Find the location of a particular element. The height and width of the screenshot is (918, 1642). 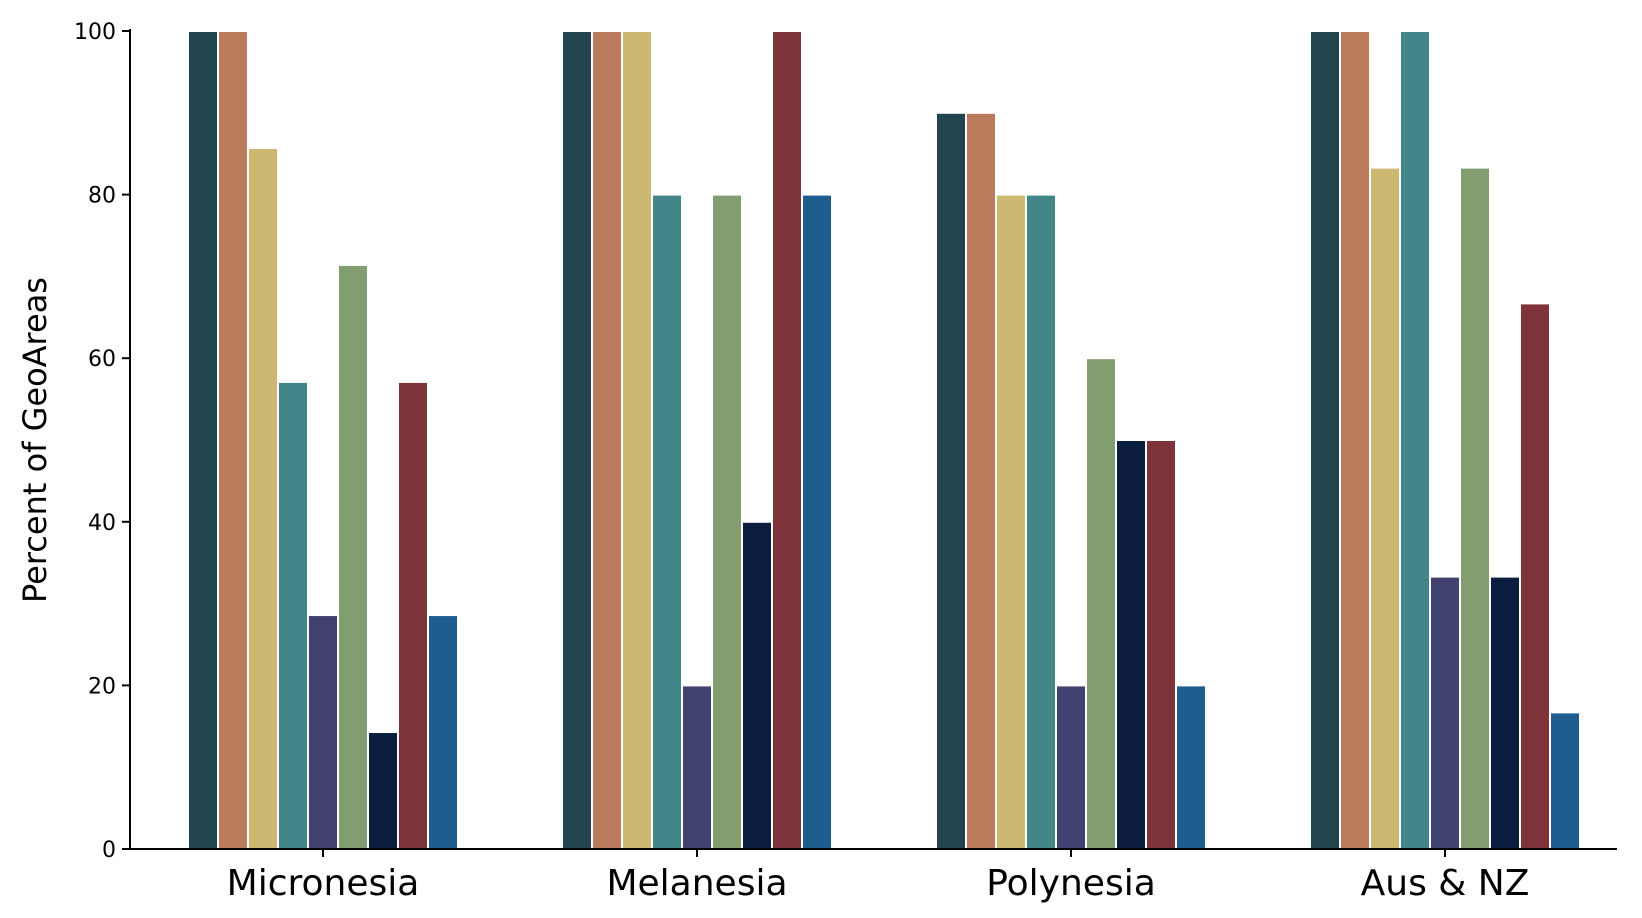

x-category-label: Micronesia is located at coordinates (323, 883).